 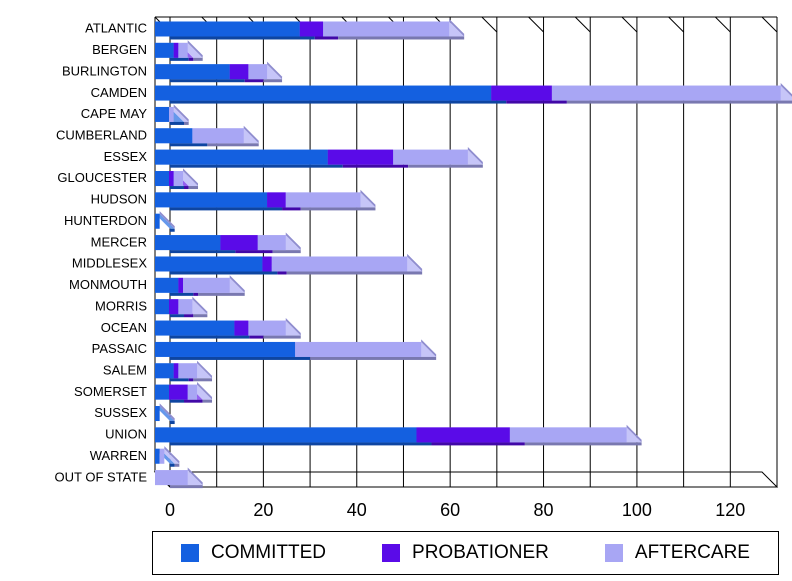 I want to click on legend-item-probationer: PROBATIONER, so click(x=465, y=553).